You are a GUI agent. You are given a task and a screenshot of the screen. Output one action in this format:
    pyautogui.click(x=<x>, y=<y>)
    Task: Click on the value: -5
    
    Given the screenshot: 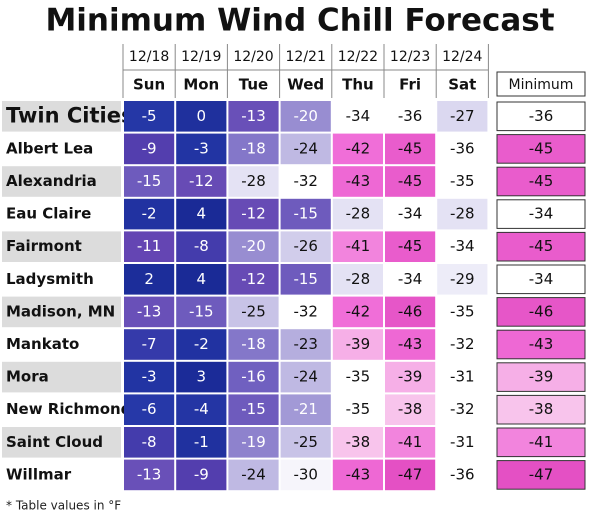 What is the action you would take?
    pyautogui.click(x=149, y=116)
    